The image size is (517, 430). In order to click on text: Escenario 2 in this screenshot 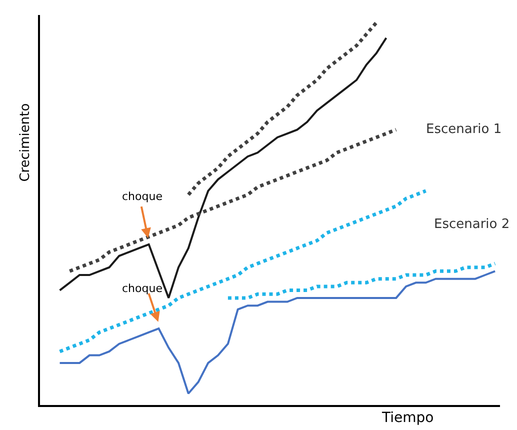, I will do `click(472, 224)`.